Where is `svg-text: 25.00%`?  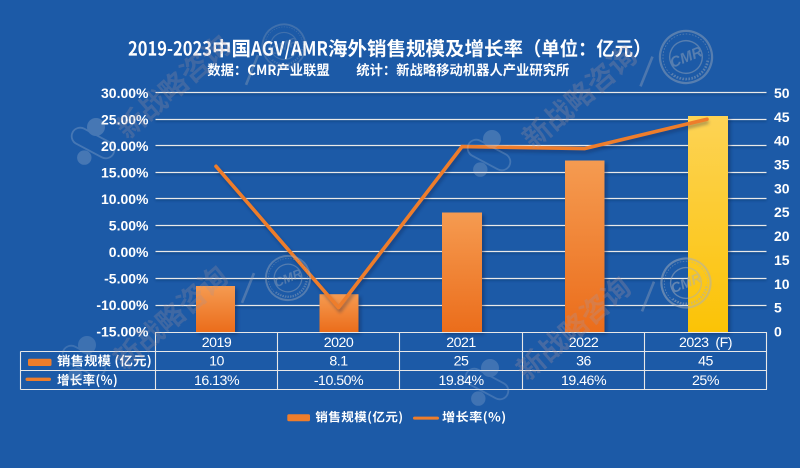
svg-text: 25.00% is located at coordinates (125, 119).